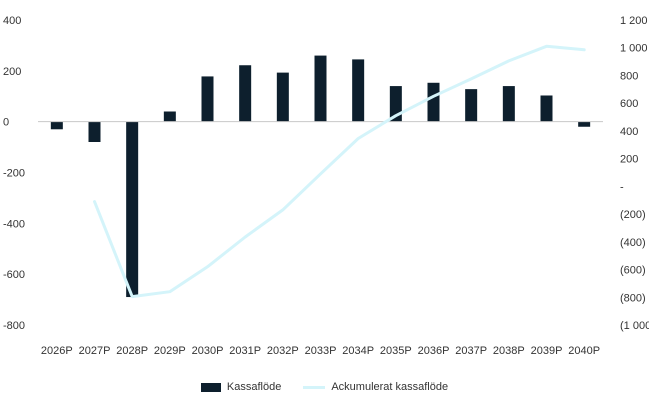 The height and width of the screenshot is (401, 649). Describe the element at coordinates (622, 187) in the screenshot. I see `right-tick-label: -` at that location.